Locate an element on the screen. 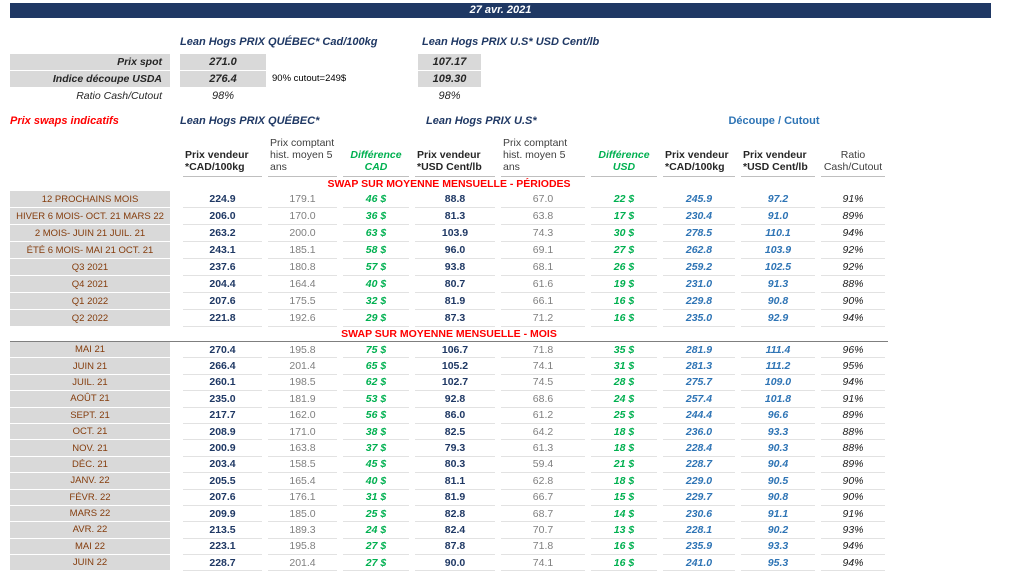 The image size is (1024, 582). value-cell: 241.0 is located at coordinates (699, 563).